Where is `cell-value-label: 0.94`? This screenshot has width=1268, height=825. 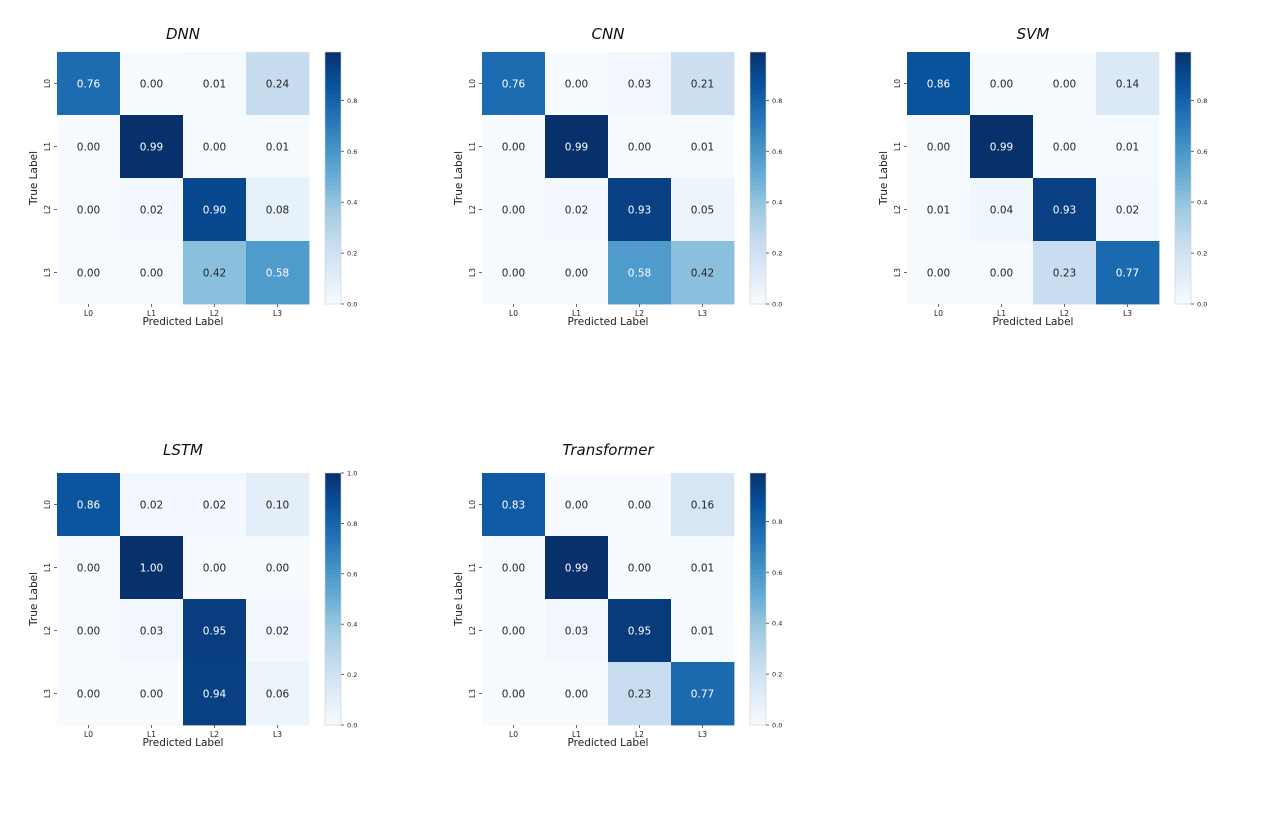
cell-value-label: 0.94 is located at coordinates (215, 695).